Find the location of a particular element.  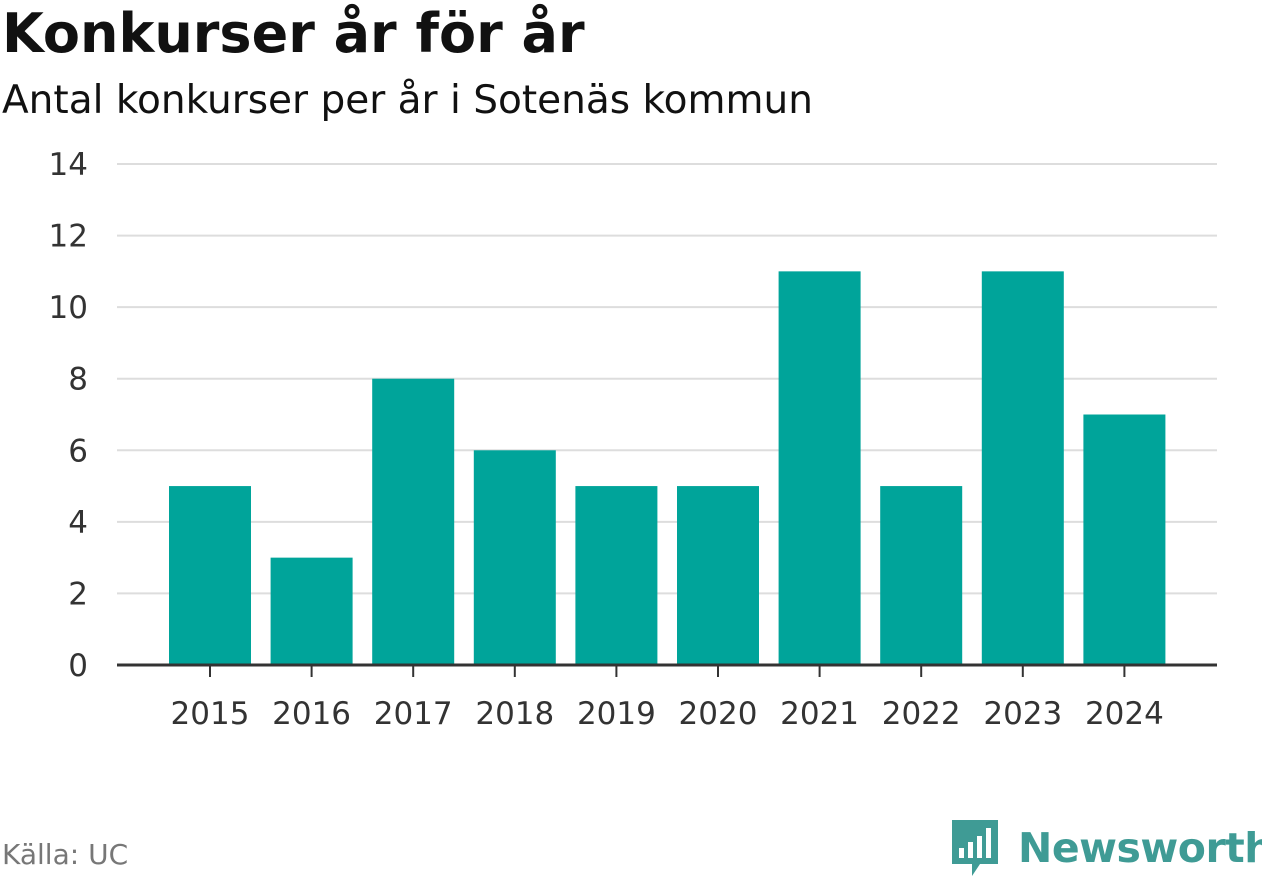

bar-2022 is located at coordinates (921, 575).